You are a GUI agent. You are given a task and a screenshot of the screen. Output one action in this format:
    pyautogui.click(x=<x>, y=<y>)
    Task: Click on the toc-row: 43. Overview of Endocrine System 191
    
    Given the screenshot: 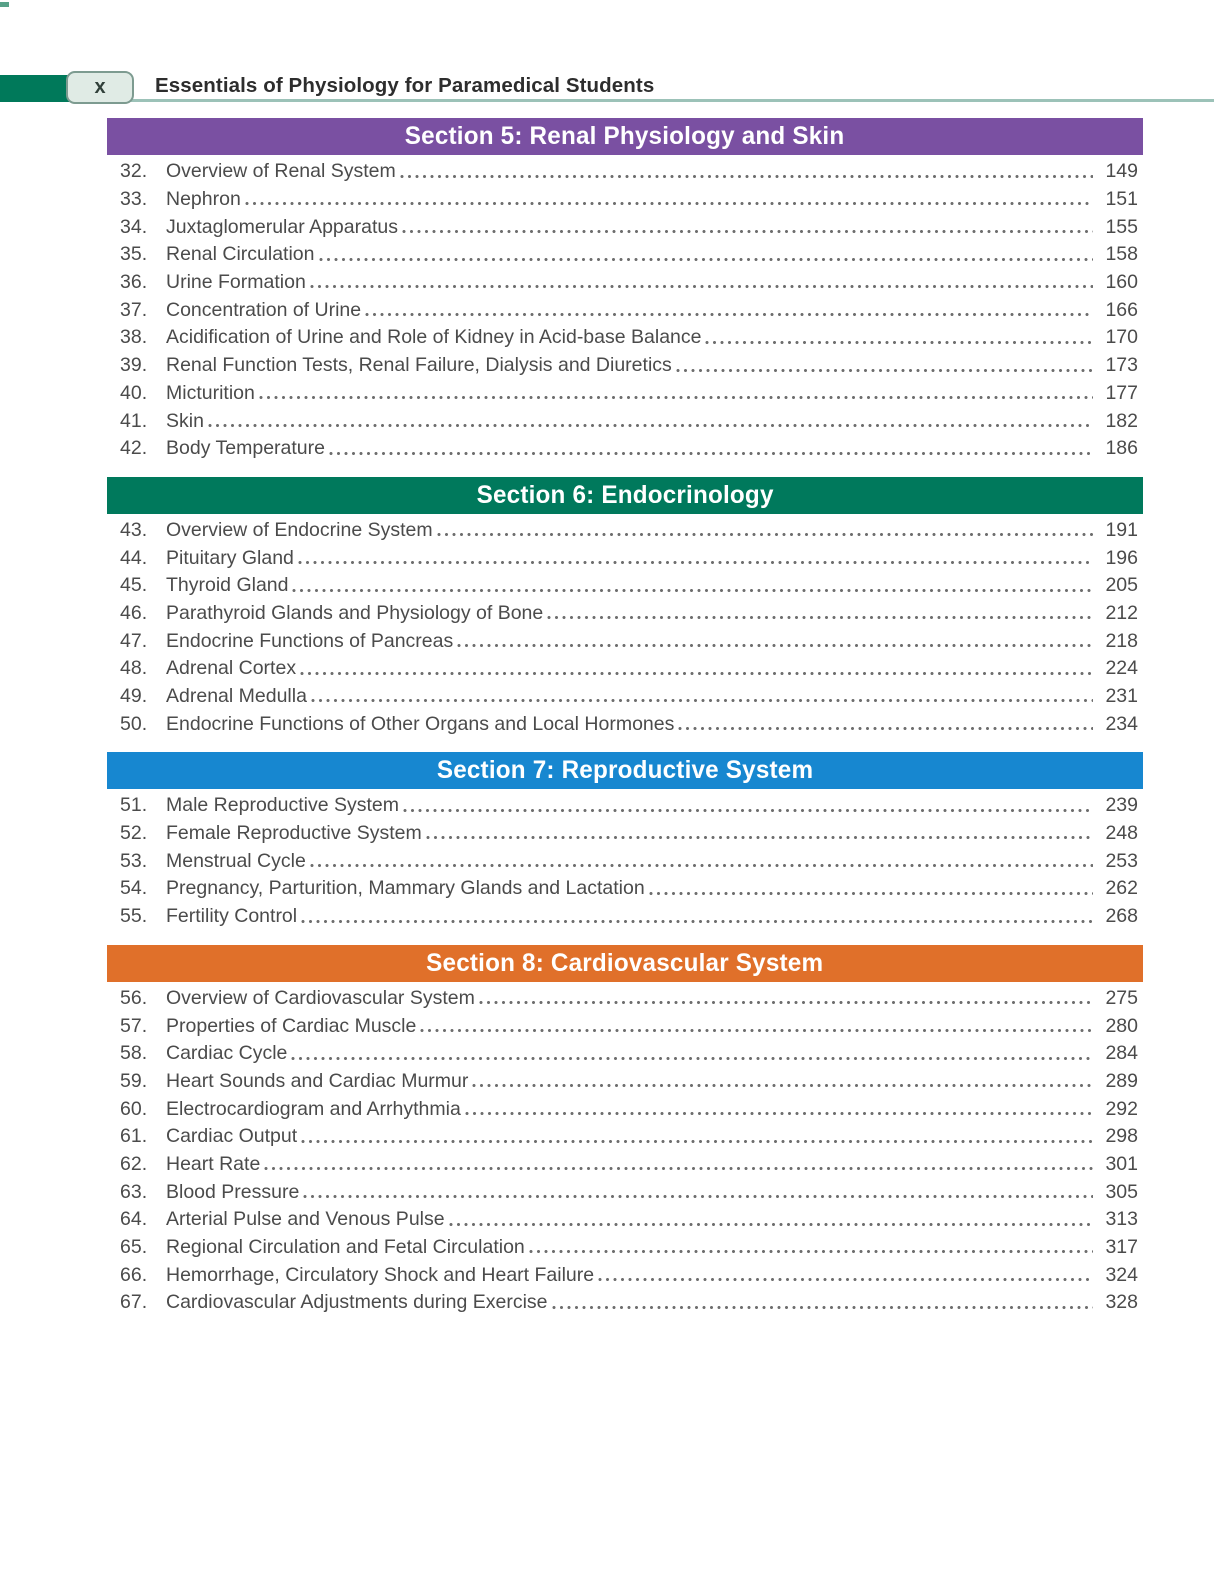 What is the action you would take?
    pyautogui.click(x=625, y=531)
    